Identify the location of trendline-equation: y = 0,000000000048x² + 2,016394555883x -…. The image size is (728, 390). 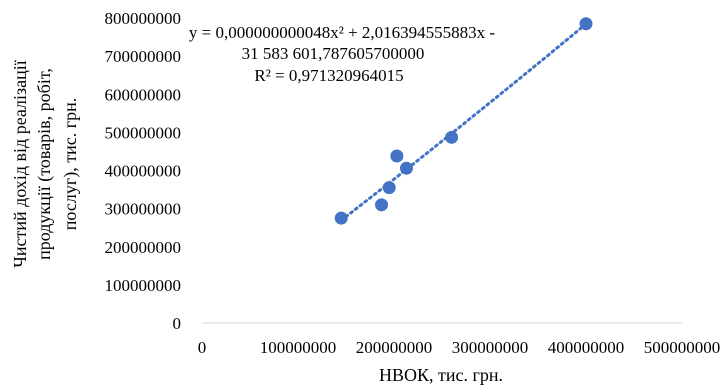
(342, 54).